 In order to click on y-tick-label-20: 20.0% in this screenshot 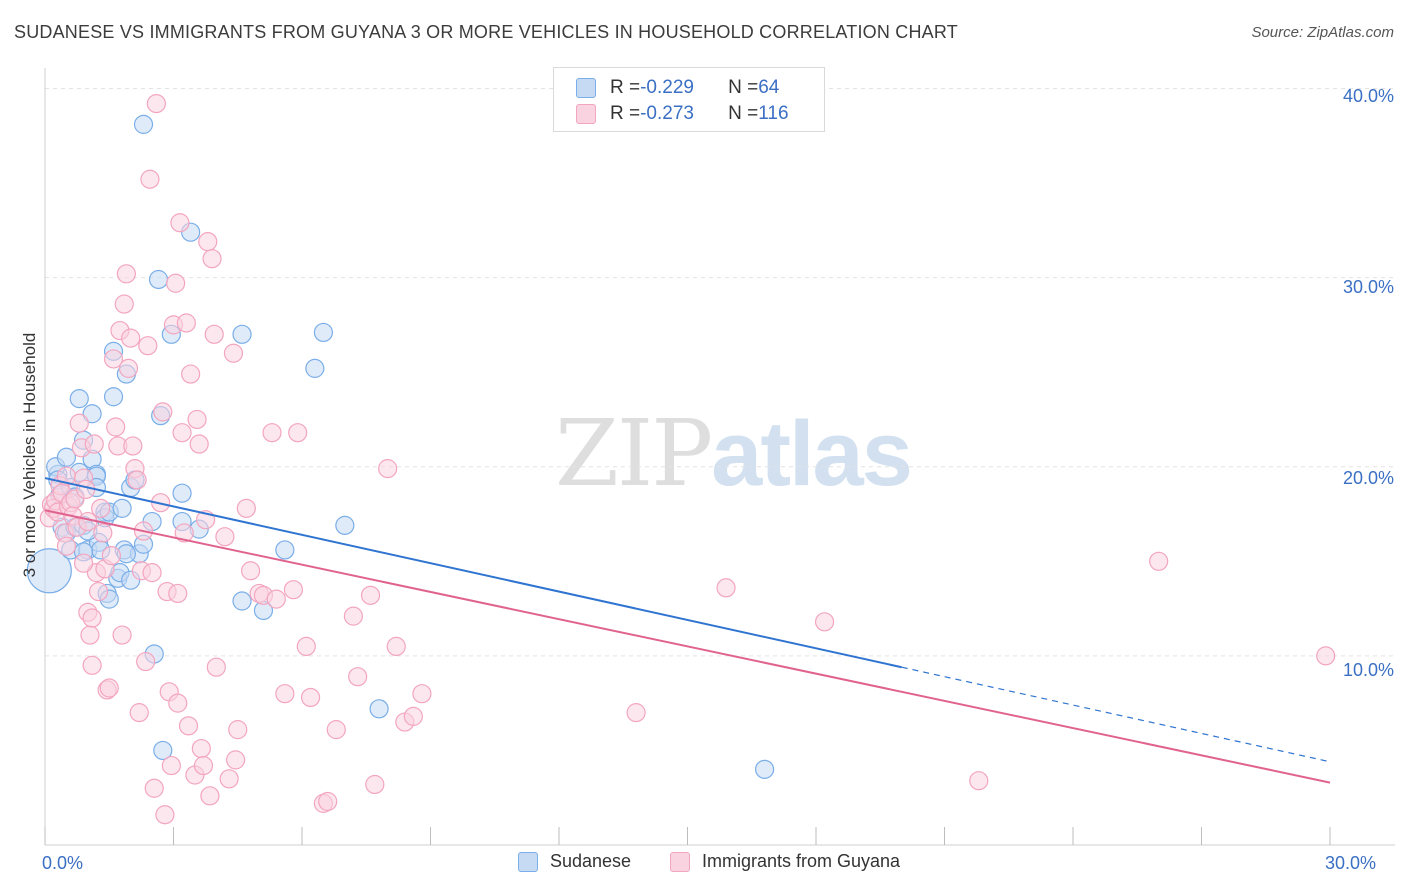, I will do `click(1368, 478)`.